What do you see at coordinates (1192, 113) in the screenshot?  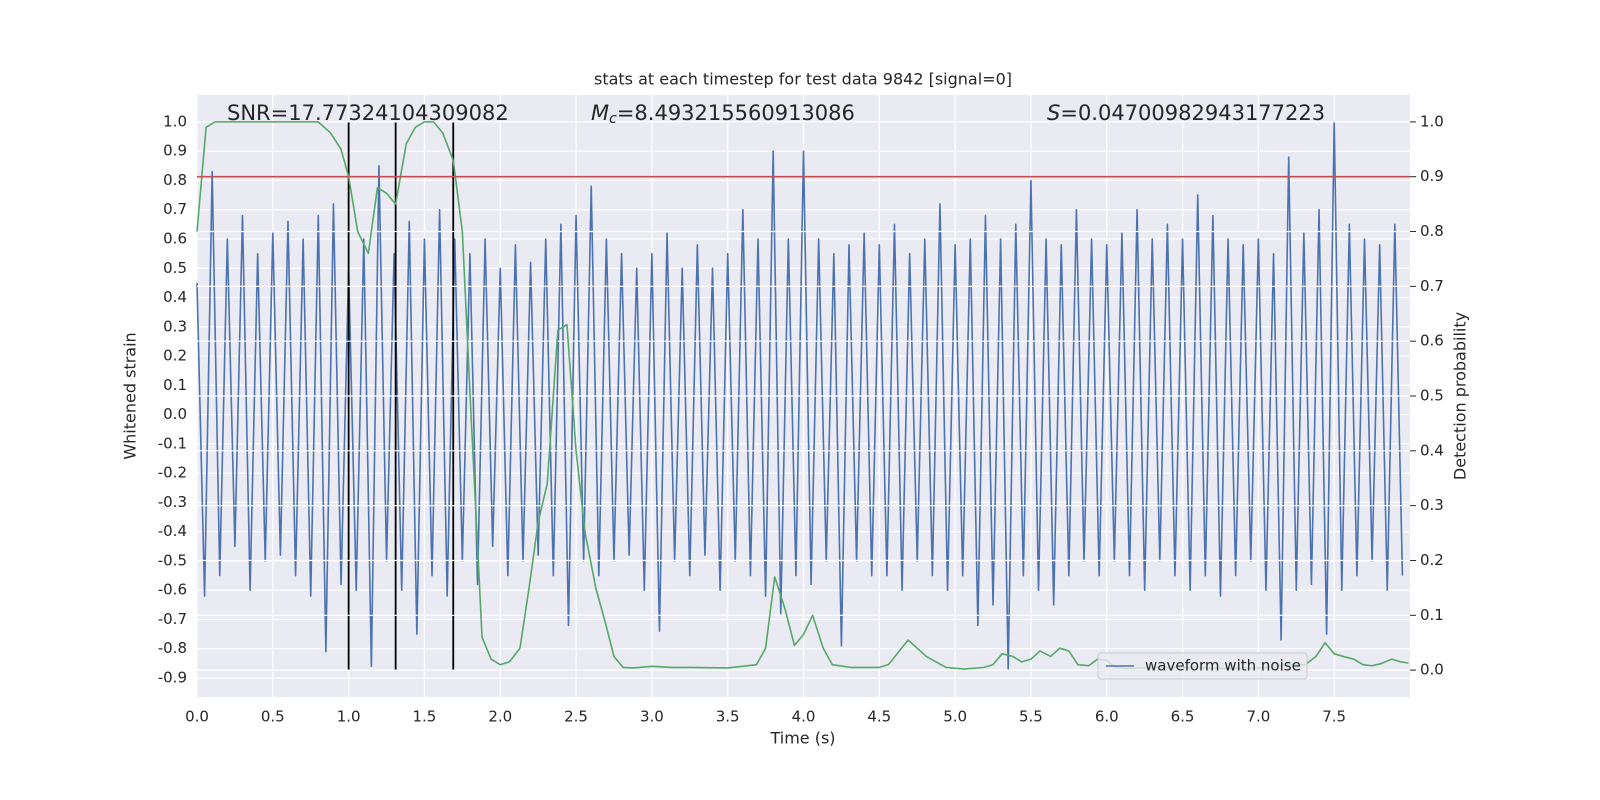 I see `annotation-text: =0.04700982943177223` at bounding box center [1192, 113].